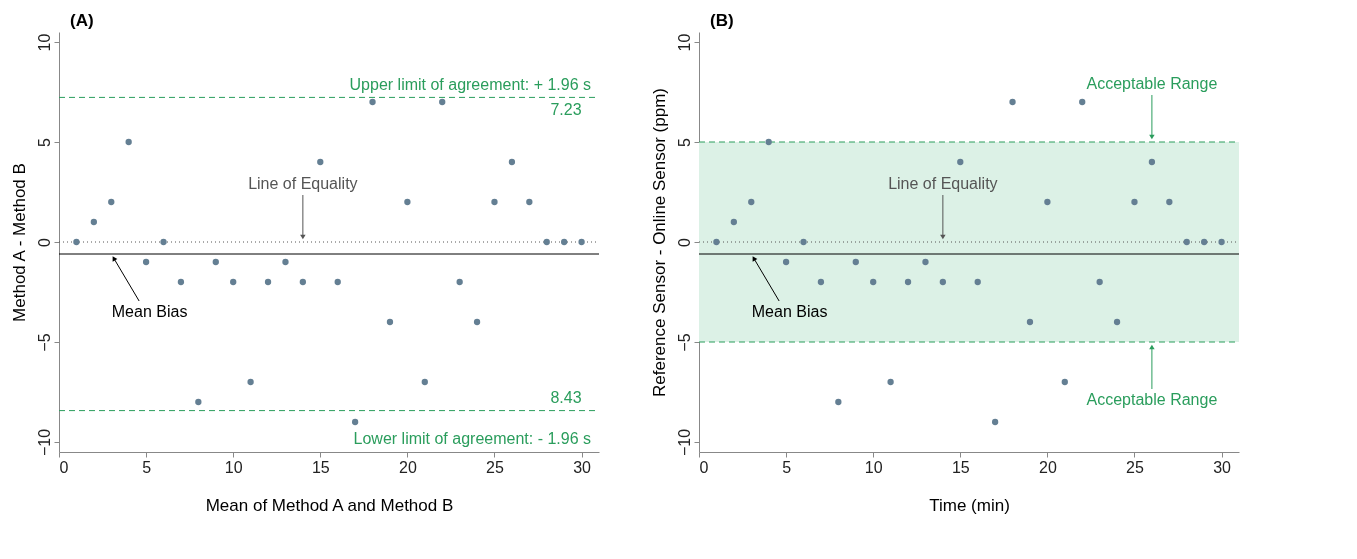 The height and width of the screenshot is (559, 1357). What do you see at coordinates (19, 242) in the screenshot?
I see `y-axis-title: Method A - Method B` at bounding box center [19, 242].